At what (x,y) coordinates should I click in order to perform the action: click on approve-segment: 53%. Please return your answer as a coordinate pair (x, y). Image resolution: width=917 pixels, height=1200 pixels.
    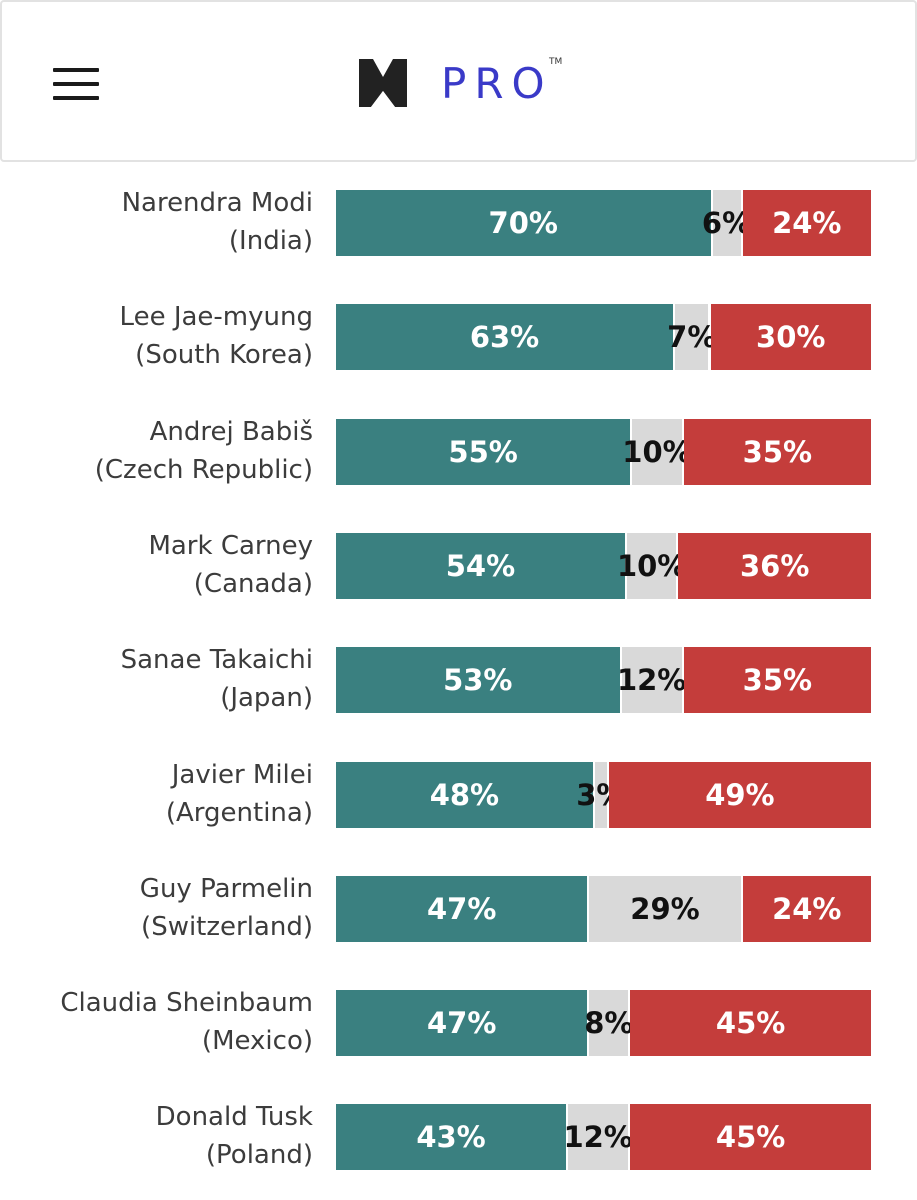
    Looking at the image, I should click on (478, 680).